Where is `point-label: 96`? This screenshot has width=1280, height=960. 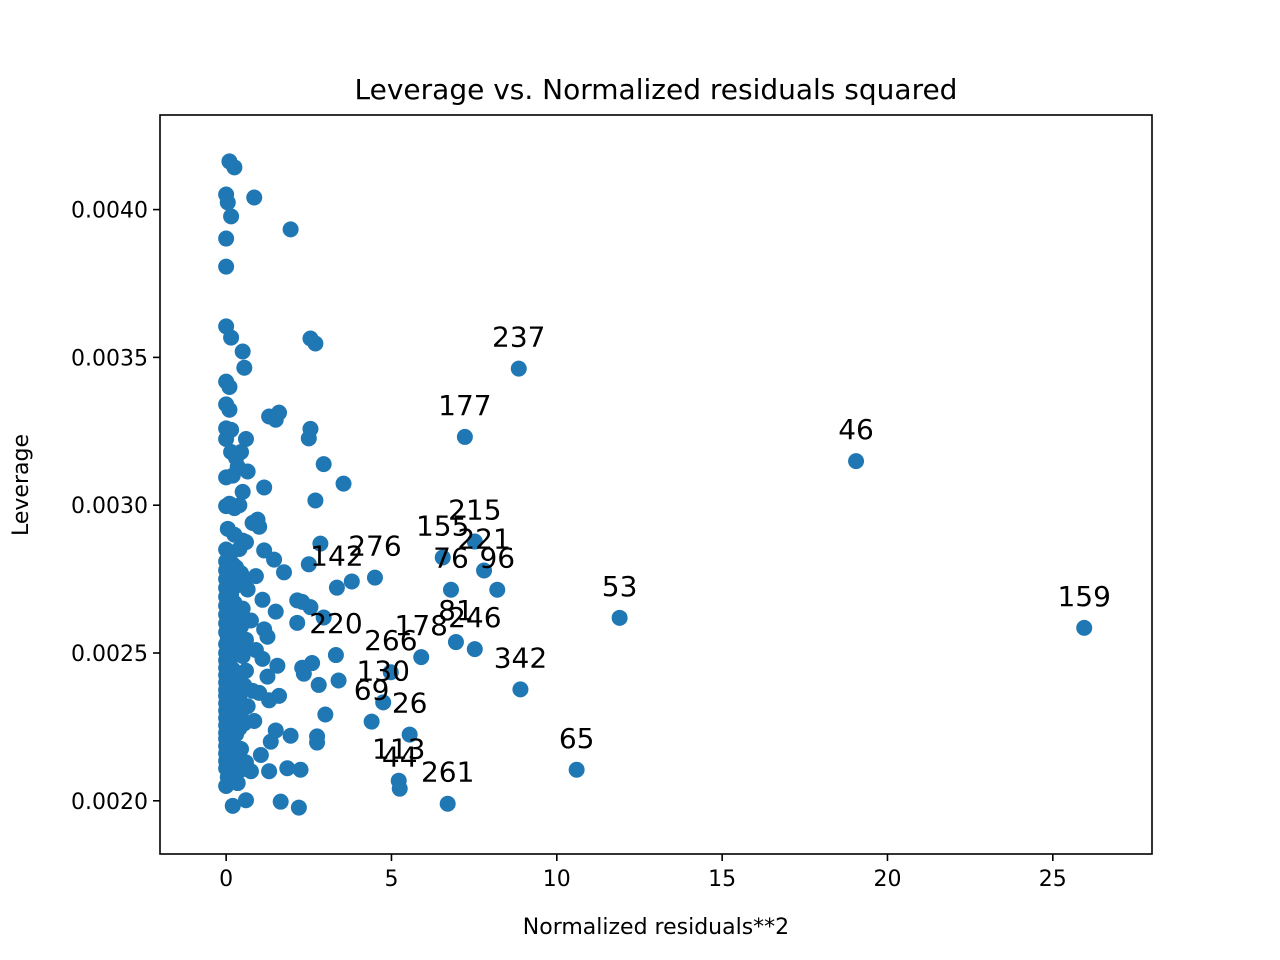
point-label: 96 is located at coordinates (497, 558).